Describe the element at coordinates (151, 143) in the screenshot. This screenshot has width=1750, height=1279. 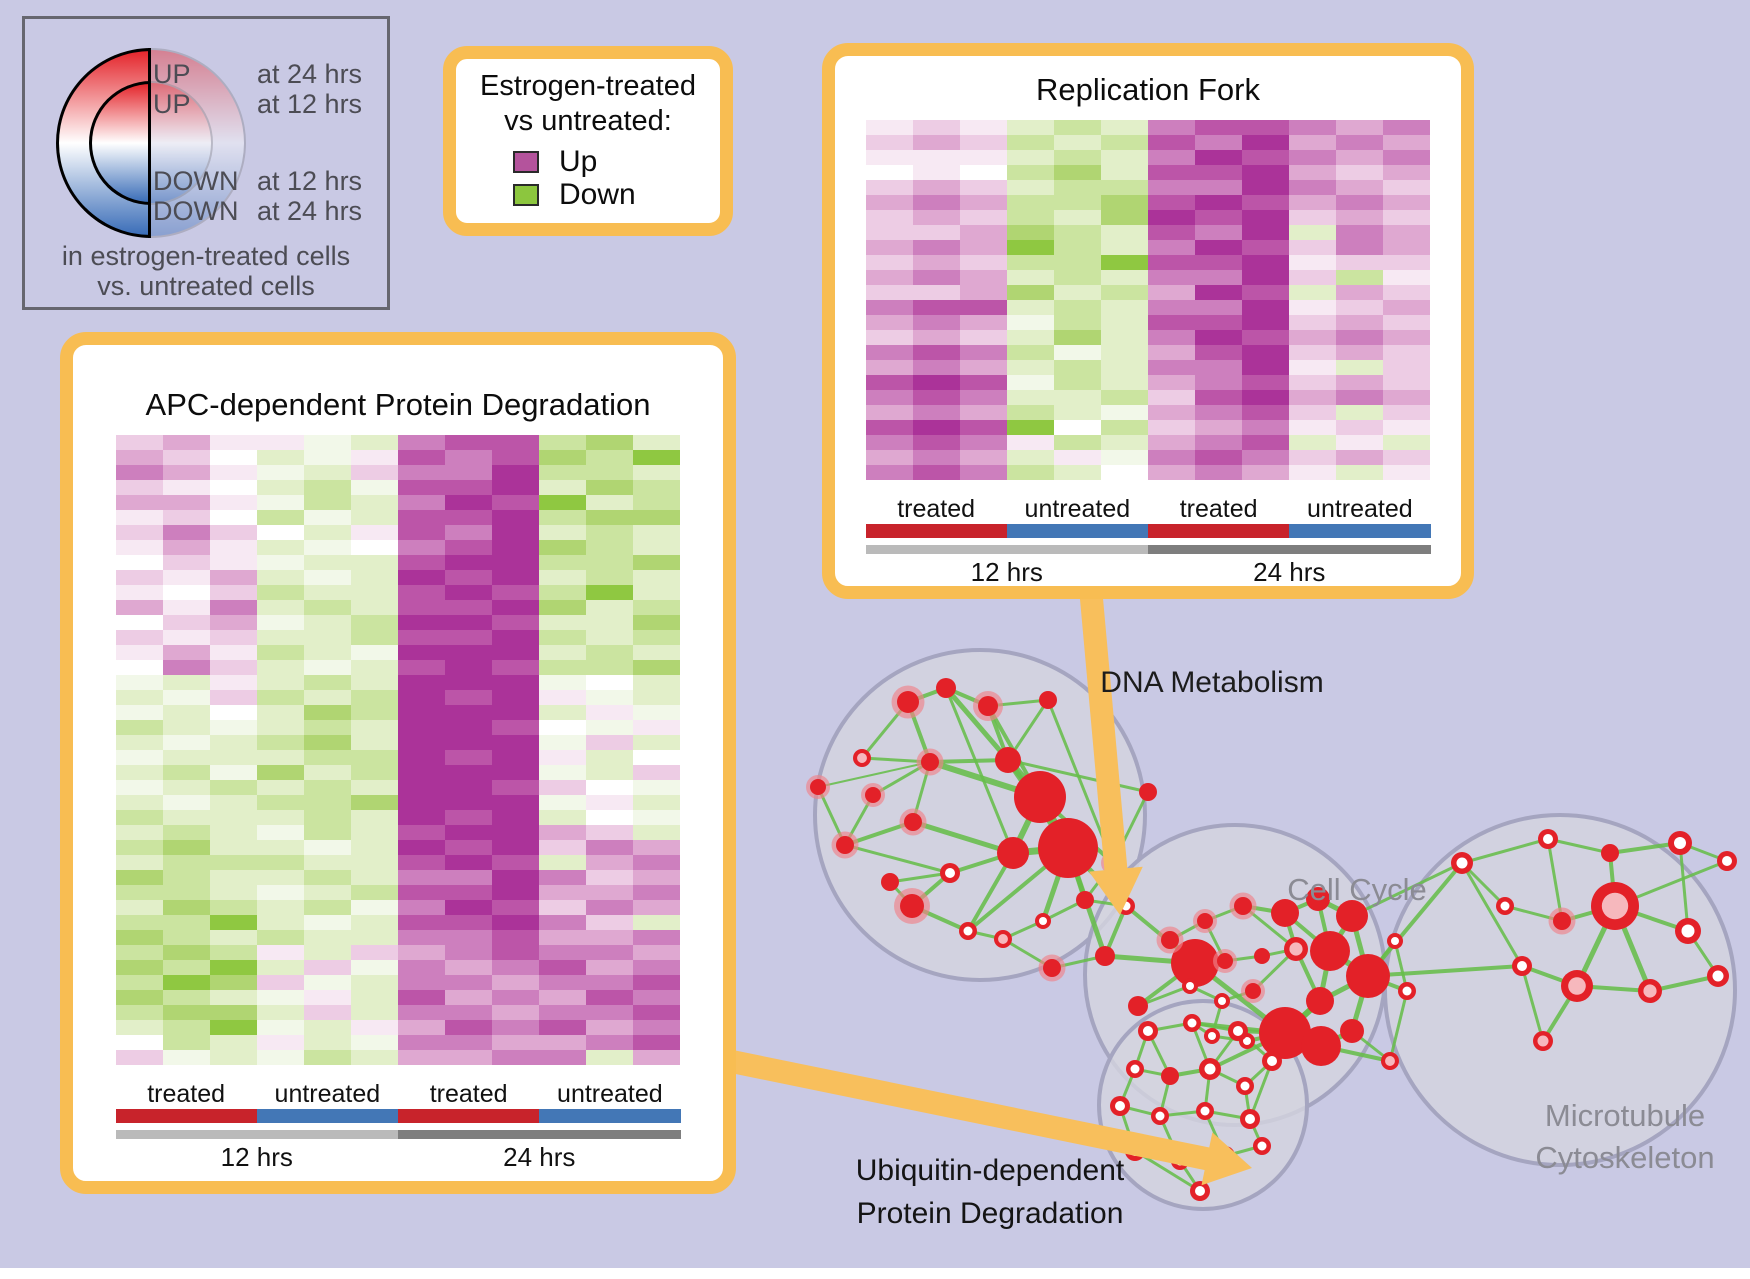
I see `concentric-circles-icon` at that location.